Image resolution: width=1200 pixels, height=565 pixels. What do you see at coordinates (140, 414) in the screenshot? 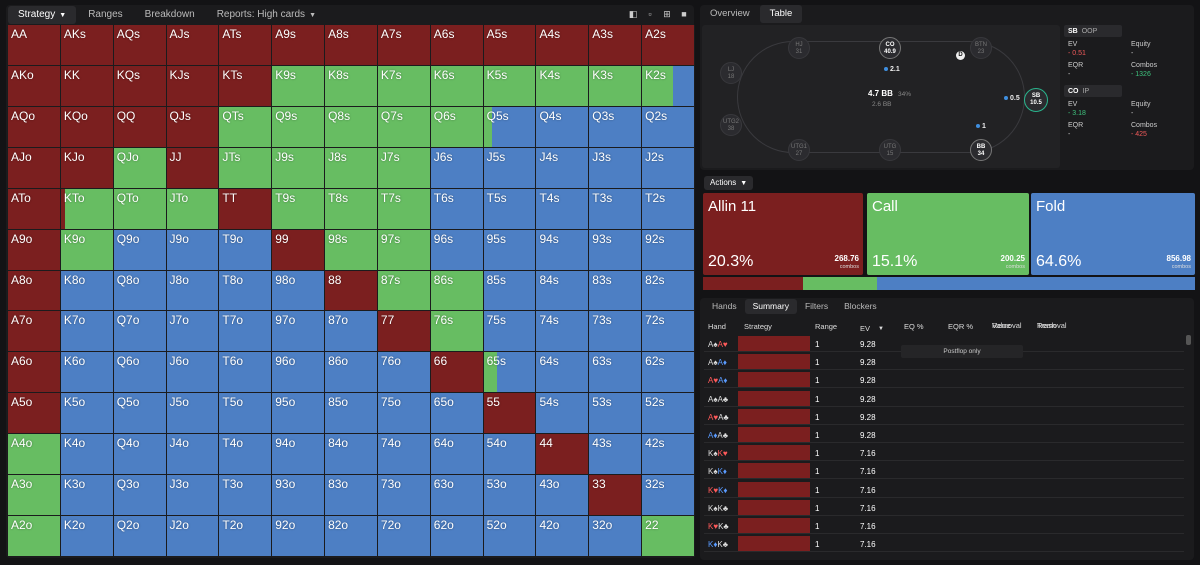
I see `matrix-cell-Q5o: Q5o` at bounding box center [140, 414].